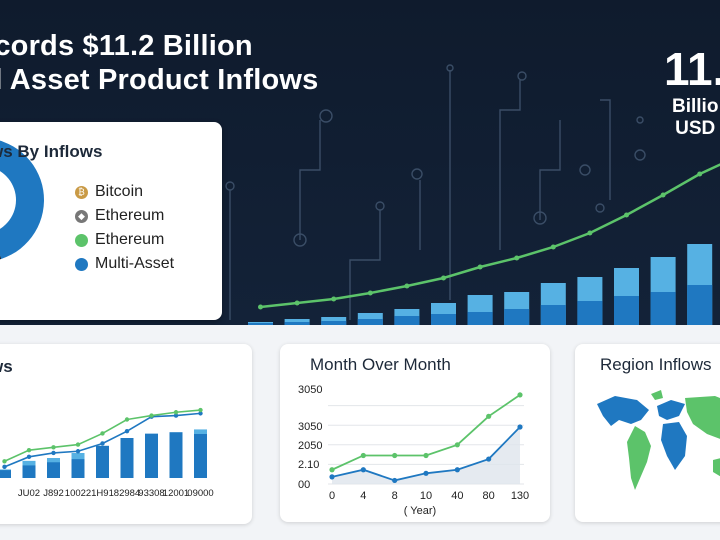 The image size is (720, 540). Describe the element at coordinates (489, 496) in the screenshot. I see `mom-x-tick: 80` at that location.